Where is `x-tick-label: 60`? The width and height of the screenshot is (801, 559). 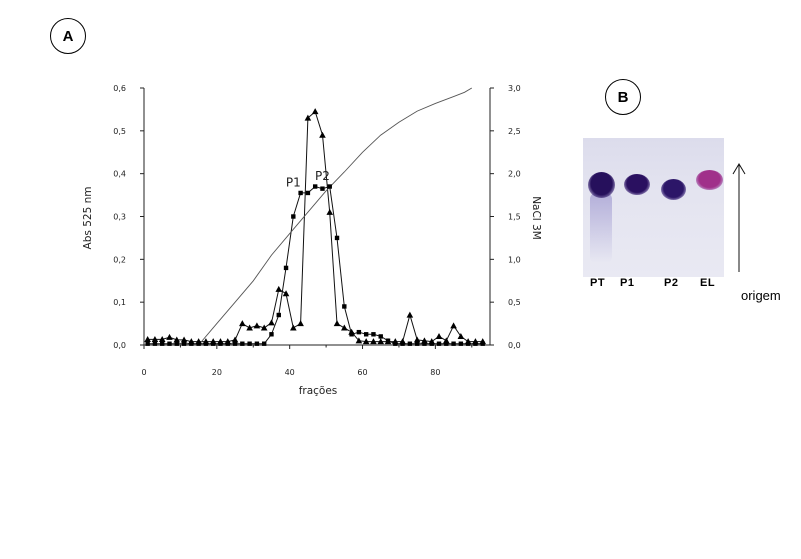 x-tick-label: 60 is located at coordinates (362, 372).